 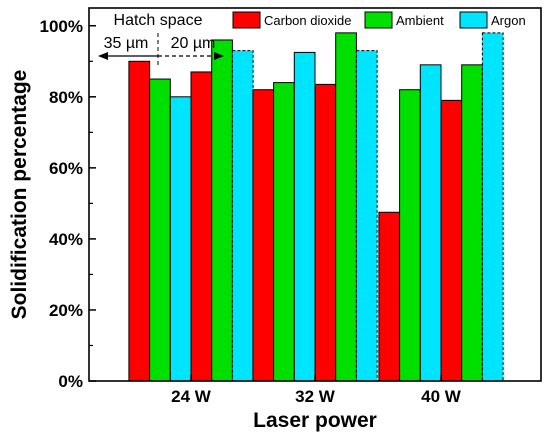 I want to click on legend-label: Carbon dioxide, so click(x=307, y=20).